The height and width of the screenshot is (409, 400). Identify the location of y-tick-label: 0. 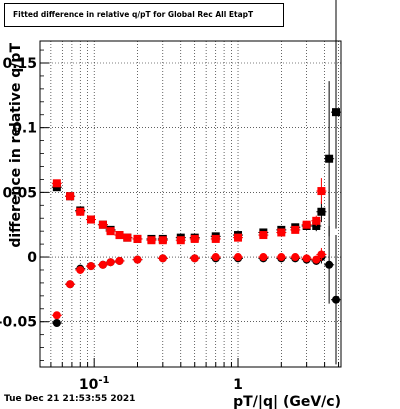
(32, 258).